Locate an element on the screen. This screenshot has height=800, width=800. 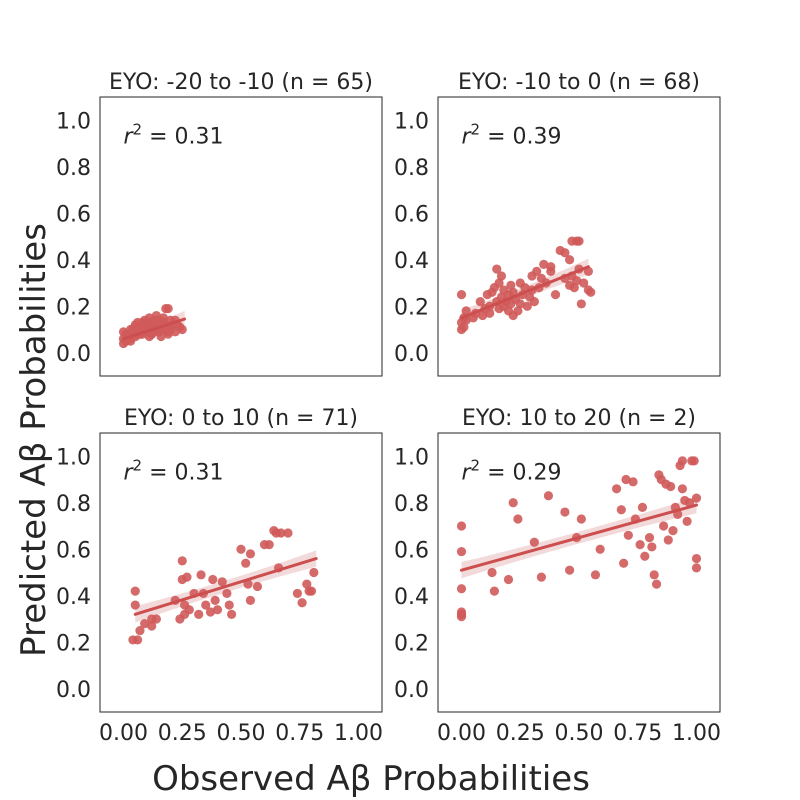
x-tick-label: 0.00 is located at coordinates (461, 733).